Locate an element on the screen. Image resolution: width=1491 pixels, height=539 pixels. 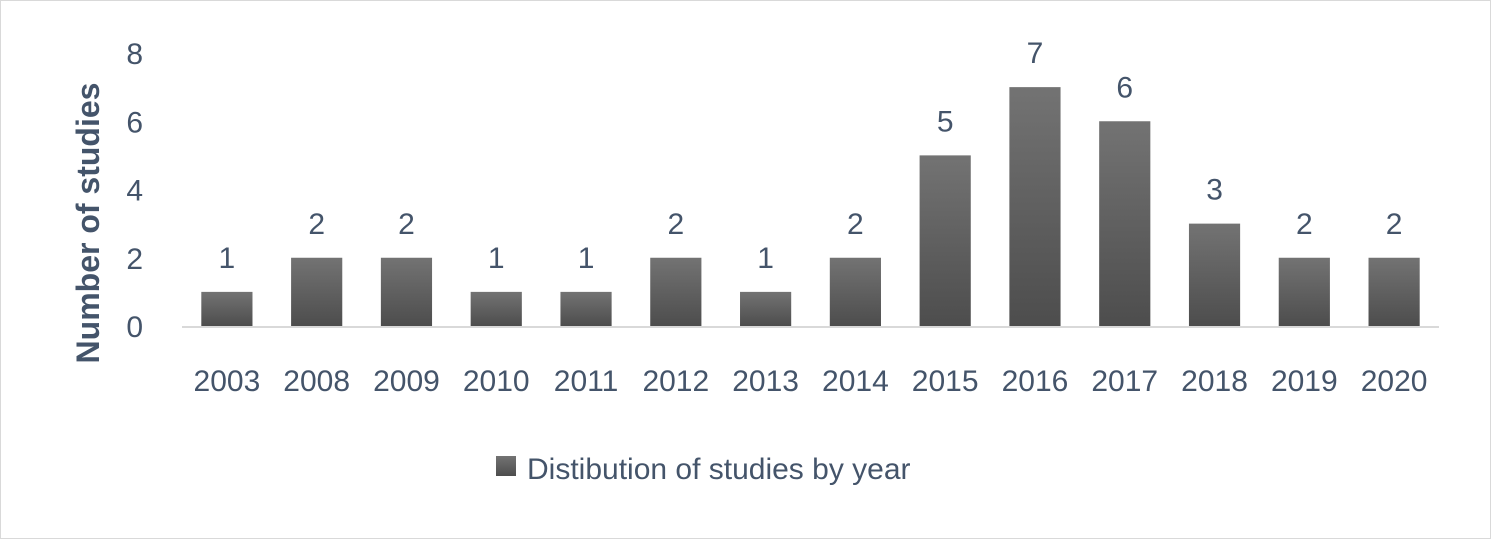
x-tick-label: 2013 is located at coordinates (765, 381).